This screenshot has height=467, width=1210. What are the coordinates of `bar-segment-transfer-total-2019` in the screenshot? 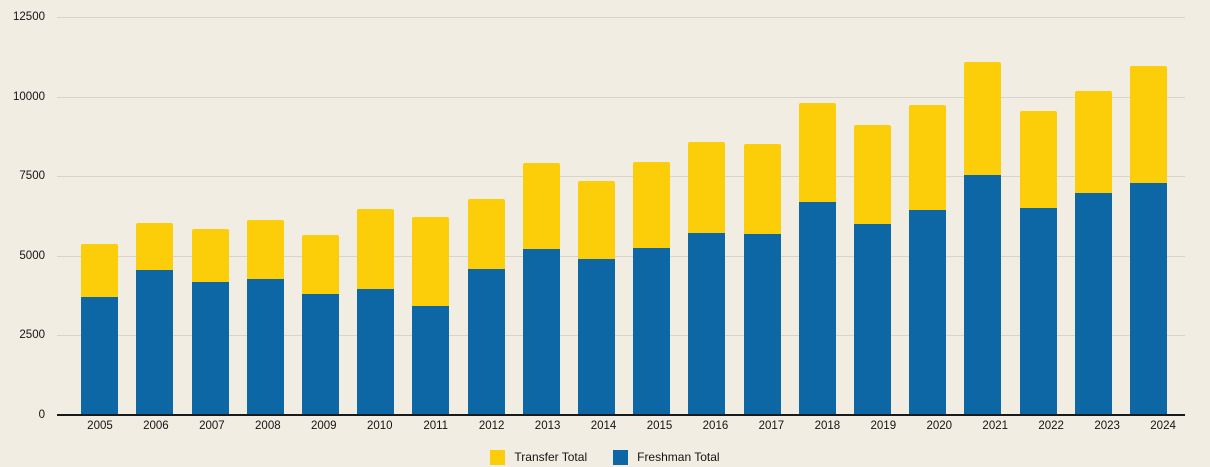 It's located at (872, 174).